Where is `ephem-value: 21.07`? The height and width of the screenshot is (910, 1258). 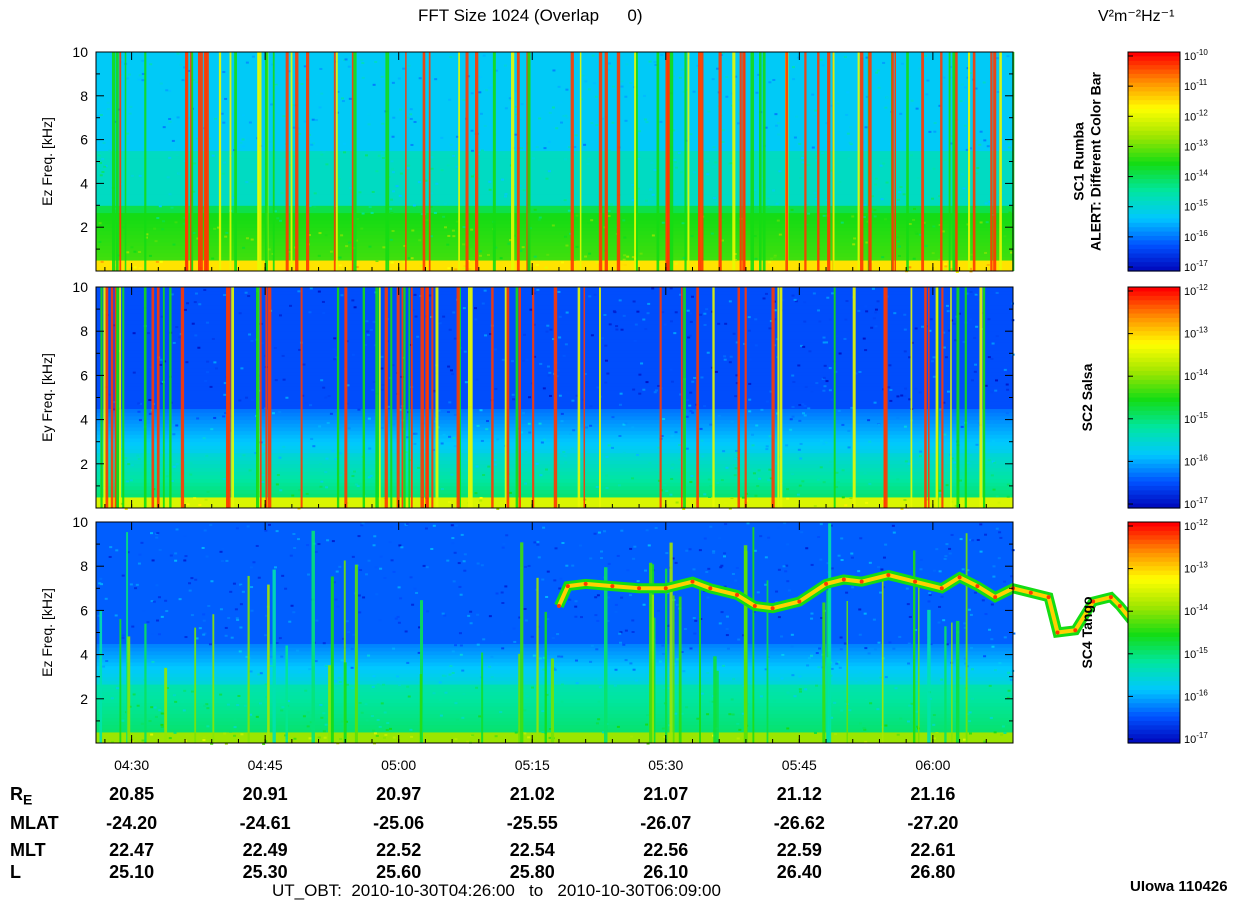
ephem-value: 21.07 is located at coordinates (666, 794).